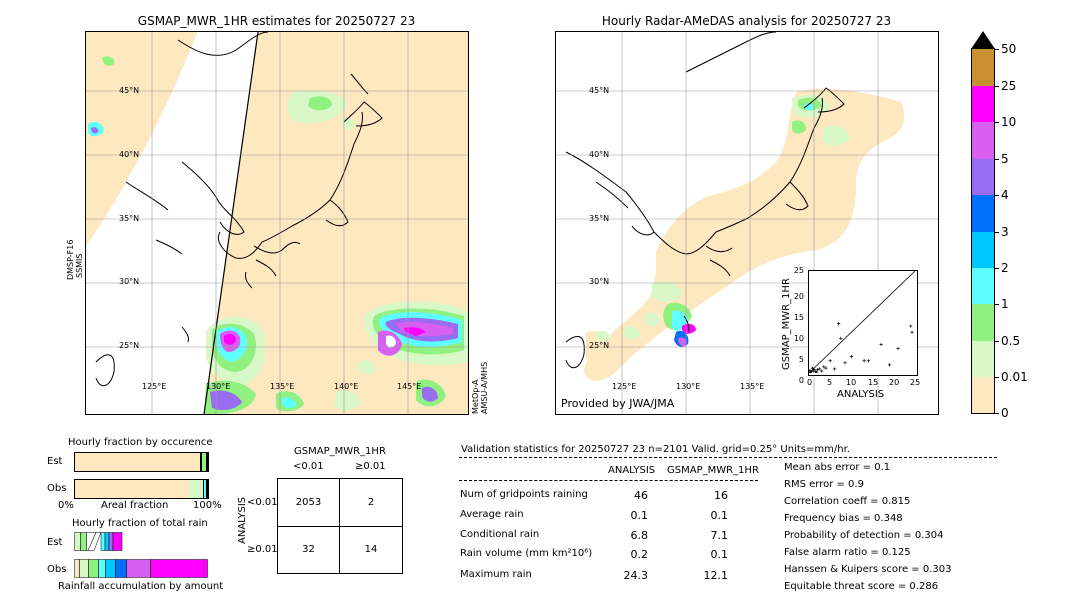 This screenshot has height=612, width=1080. I want to click on contingency-col-ge: ≥0.01, so click(370, 466).